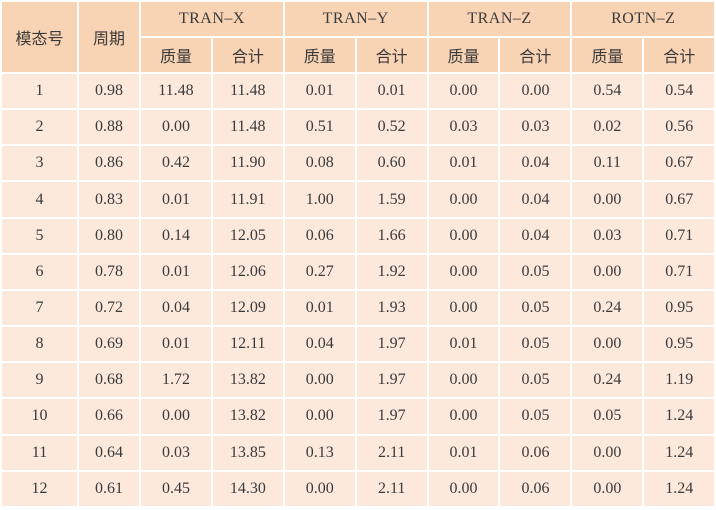 This screenshot has height=510, width=716. I want to click on cell-tran-x-total: 13.85, so click(247, 452).